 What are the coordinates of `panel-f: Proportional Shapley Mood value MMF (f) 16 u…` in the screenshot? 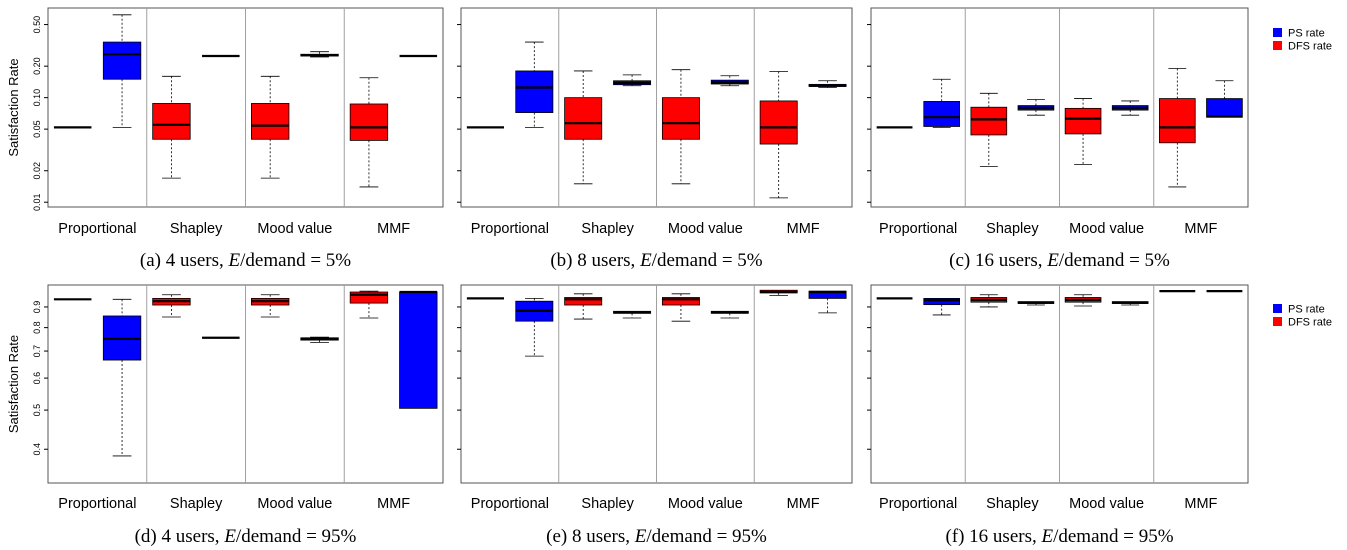 It's located at (1058, 415).